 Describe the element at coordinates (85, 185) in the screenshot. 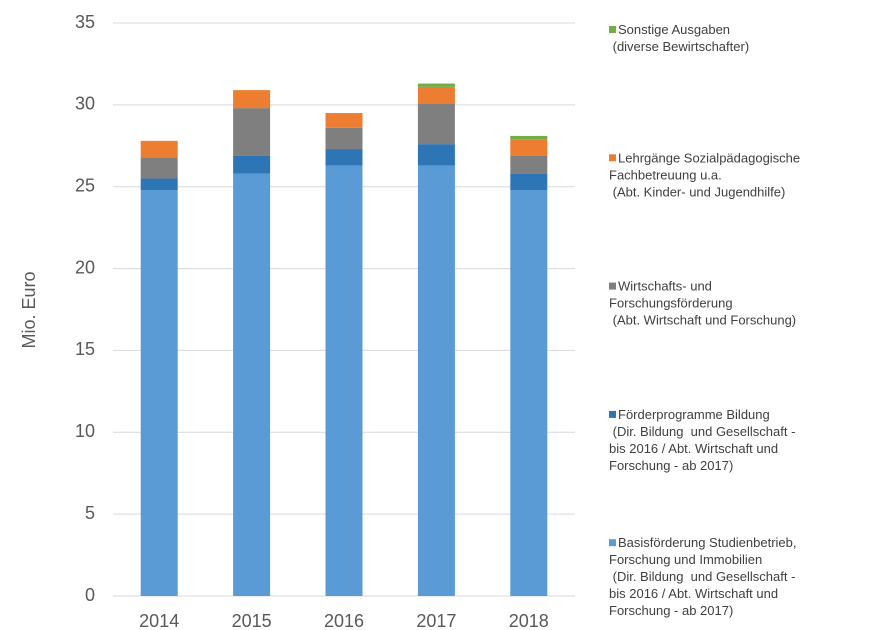

I see `y-tick-label: 25` at that location.